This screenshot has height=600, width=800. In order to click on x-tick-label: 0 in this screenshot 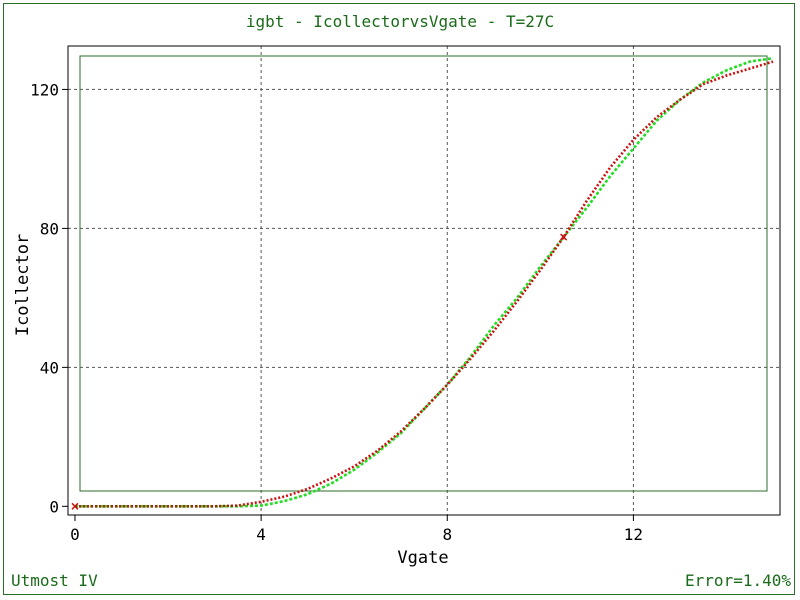, I will do `click(75, 534)`.